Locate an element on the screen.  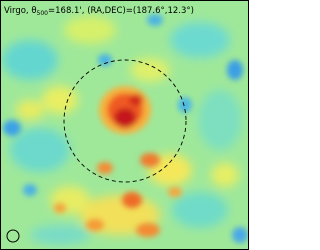
beam-circle is located at coordinates (13, 236).